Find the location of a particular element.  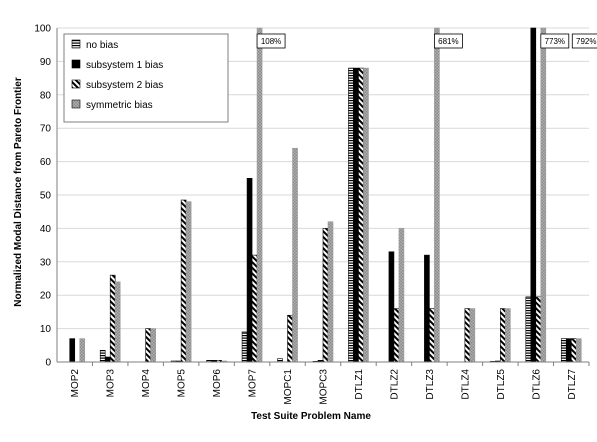

x-tick-label: DTLZ3 is located at coordinates (430, 384).